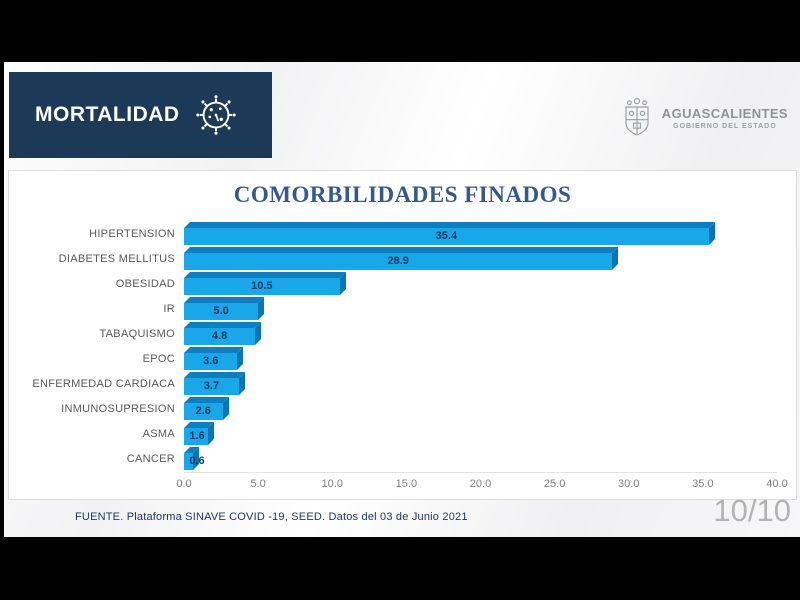 This screenshot has width=800, height=600. I want to click on chart-row: INMUNOSUPRESION 2.6, so click(393, 409).